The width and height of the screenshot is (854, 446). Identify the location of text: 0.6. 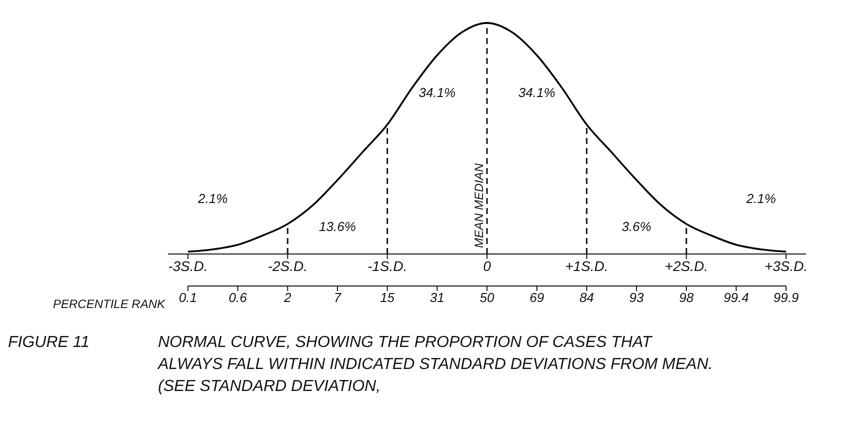
(238, 298).